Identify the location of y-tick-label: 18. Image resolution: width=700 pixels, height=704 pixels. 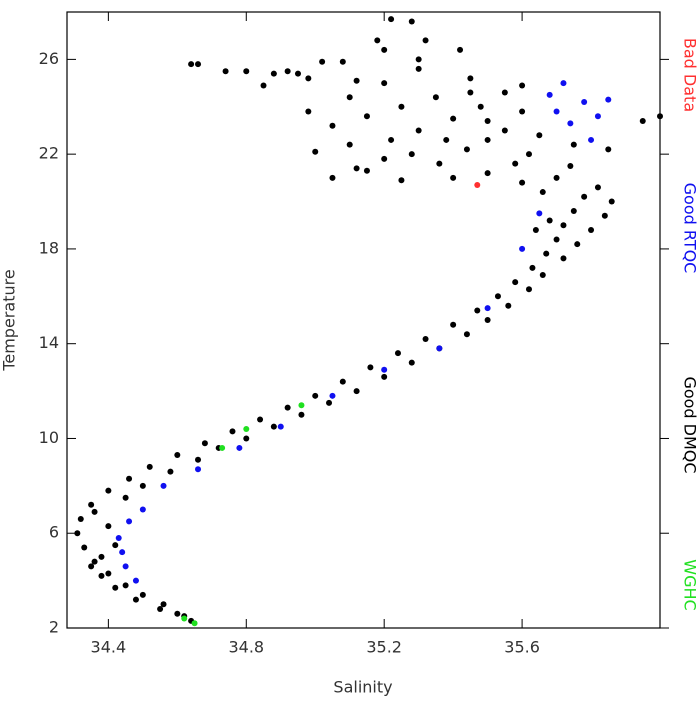
(49, 247).